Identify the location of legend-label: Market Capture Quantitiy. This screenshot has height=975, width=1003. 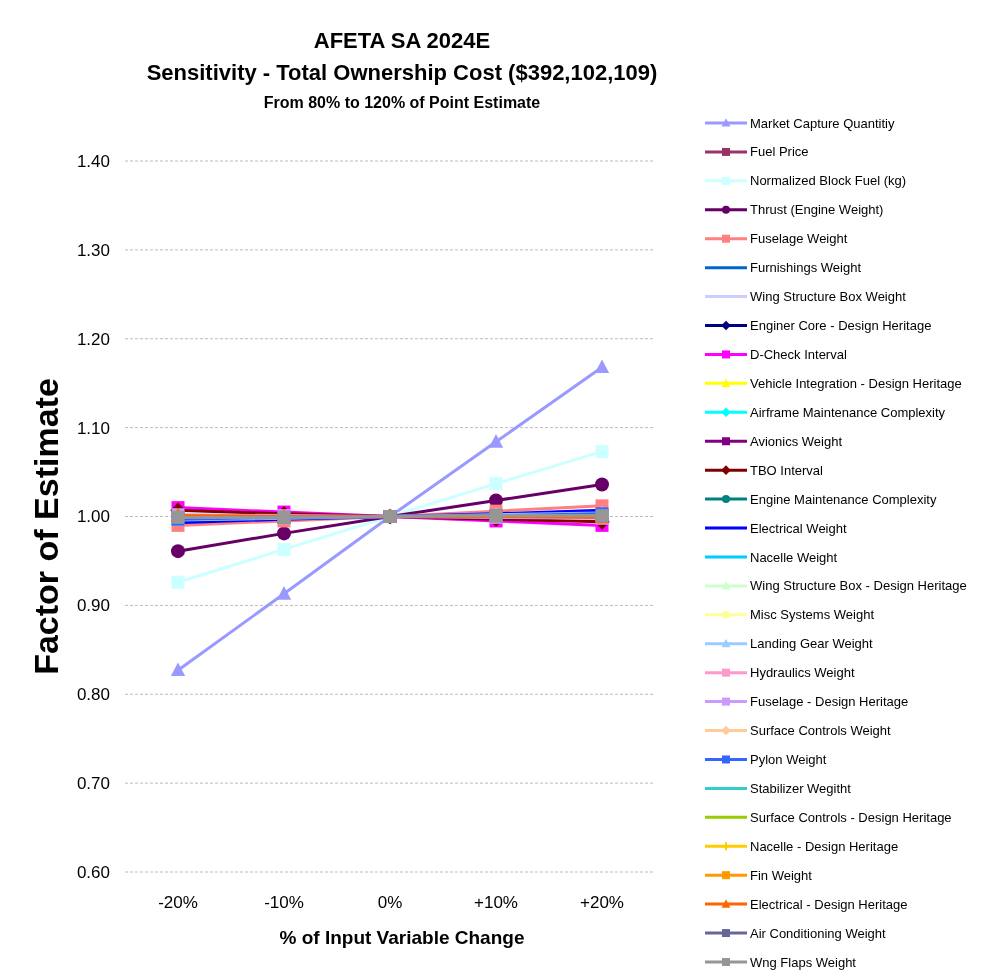
(822, 123).